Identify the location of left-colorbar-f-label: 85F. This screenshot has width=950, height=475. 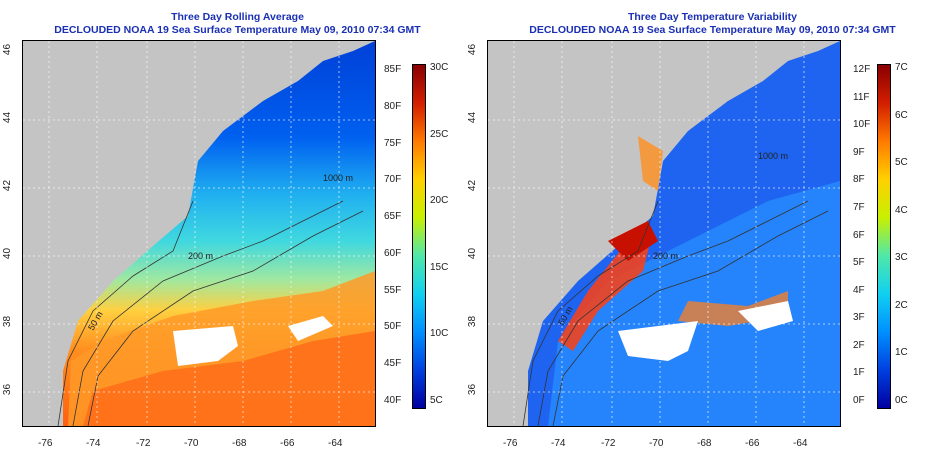
(393, 69).